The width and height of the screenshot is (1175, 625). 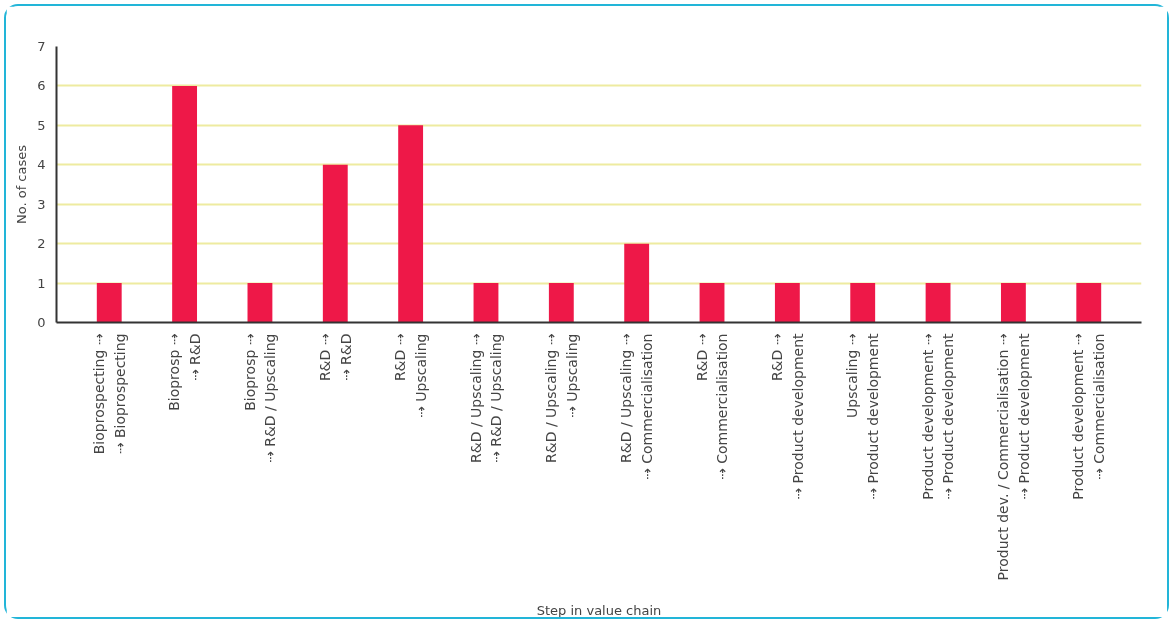 I want to click on x-tick-label: R&D / Upscaling ⇢ ⇢ R&D / Upscaling, so click(x=486, y=398).